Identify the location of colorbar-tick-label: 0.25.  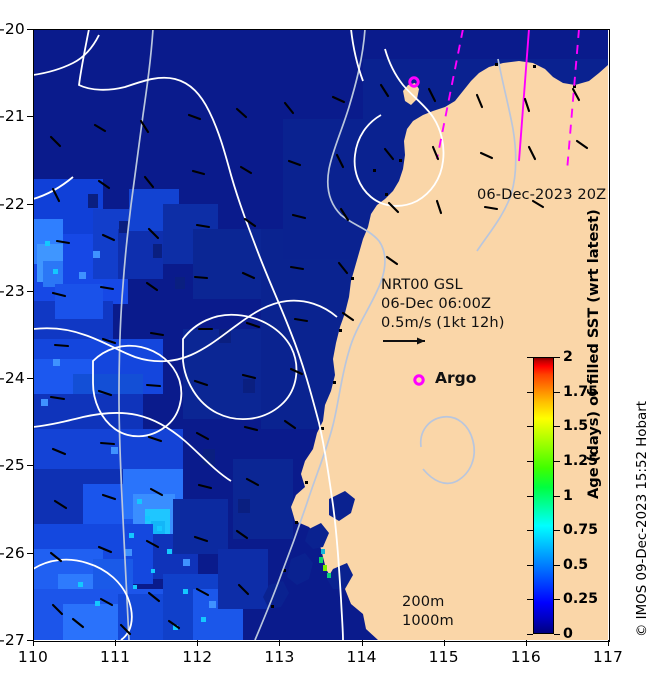
(581, 599).